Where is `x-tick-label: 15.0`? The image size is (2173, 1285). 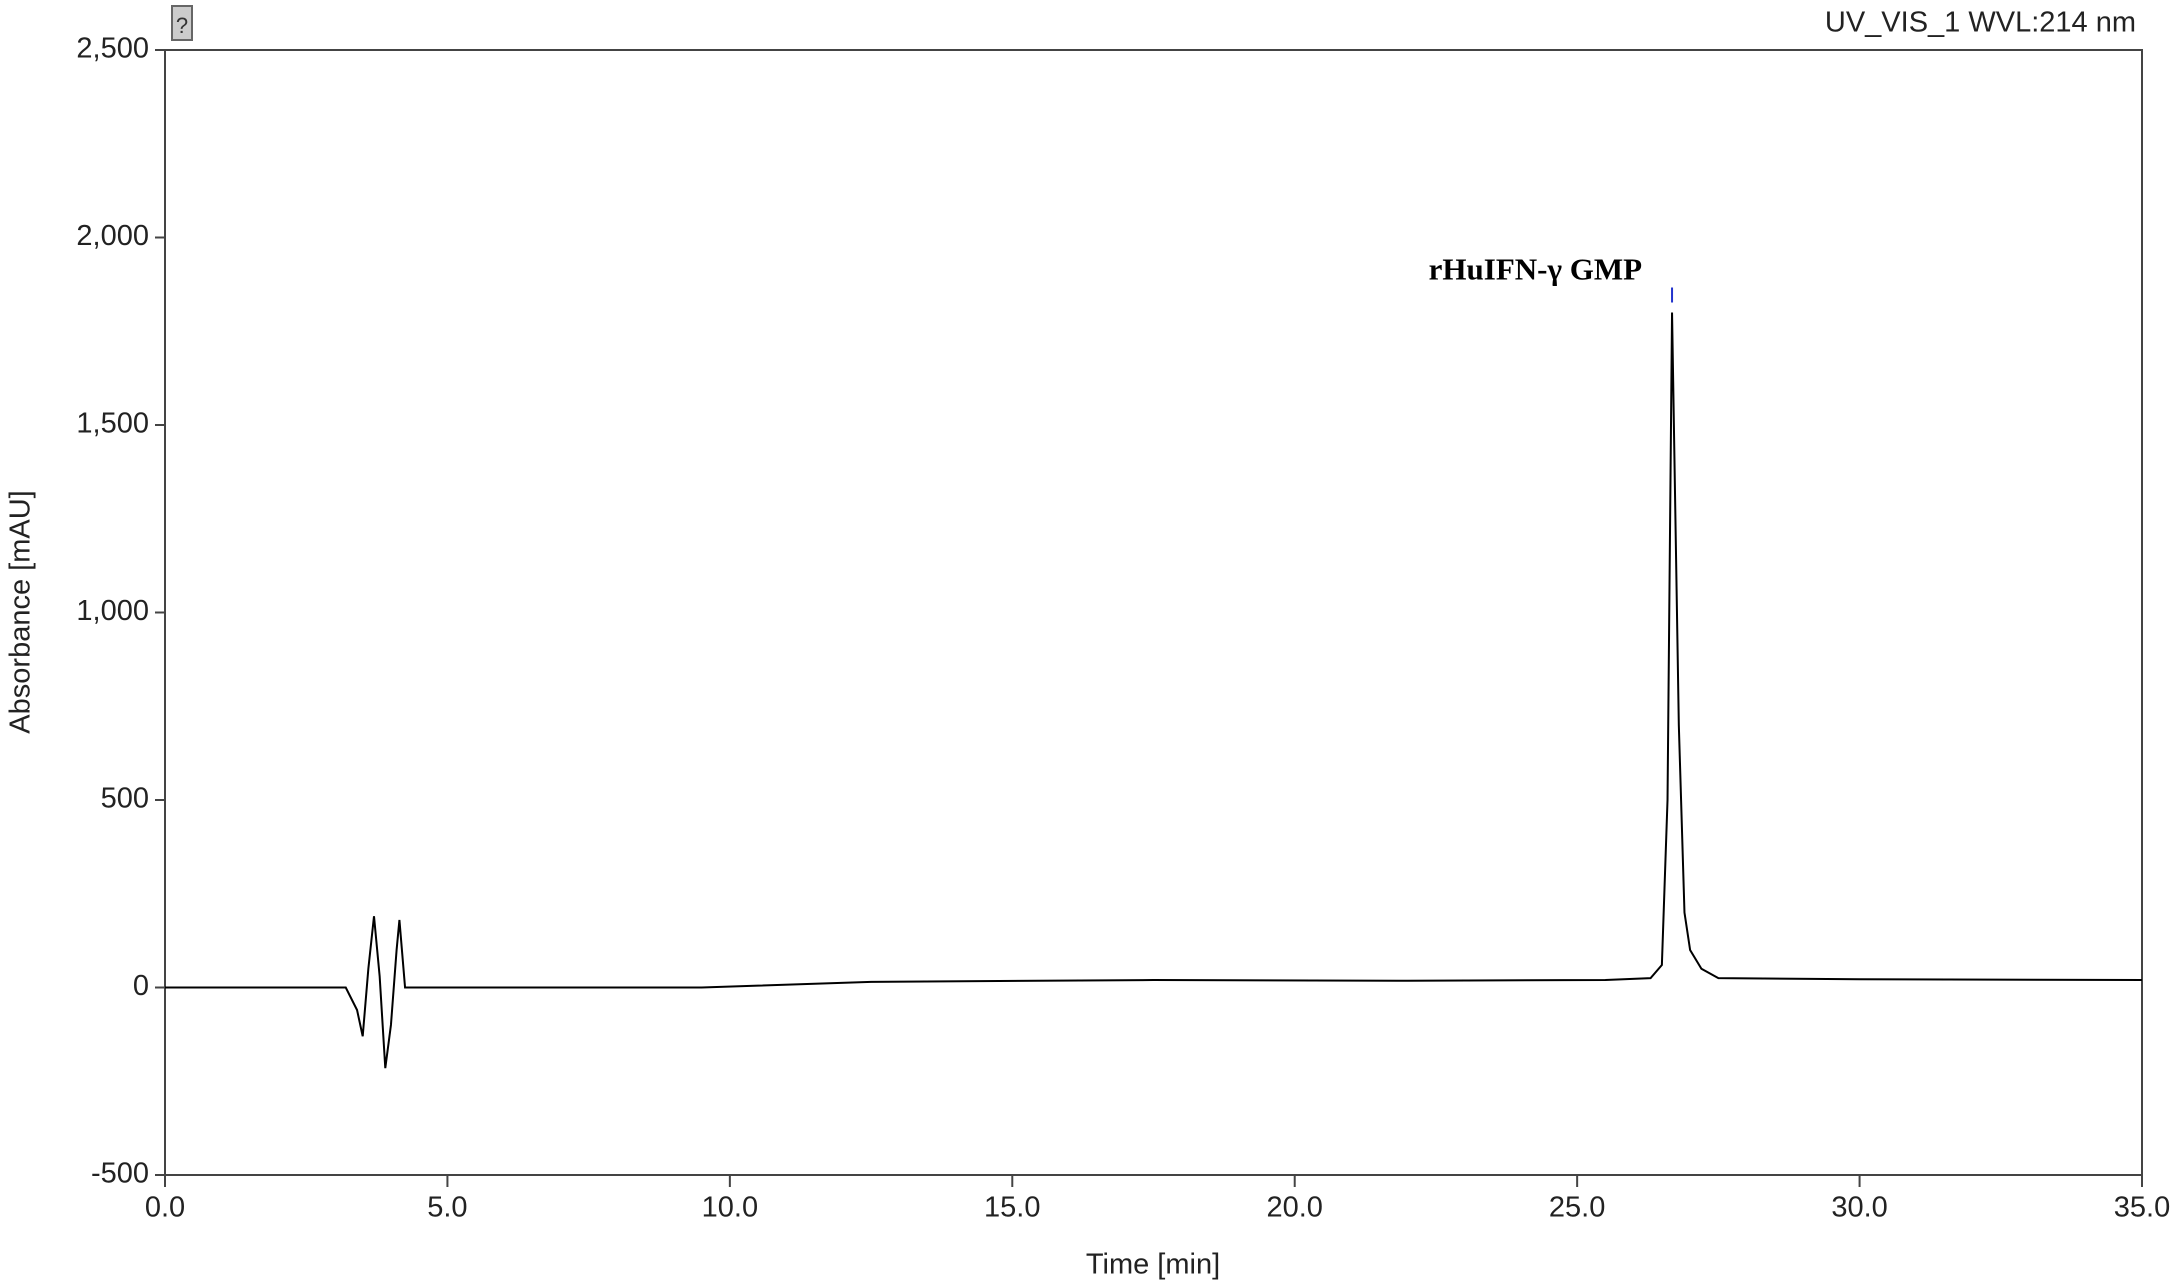 x-tick-label: 15.0 is located at coordinates (1012, 1208).